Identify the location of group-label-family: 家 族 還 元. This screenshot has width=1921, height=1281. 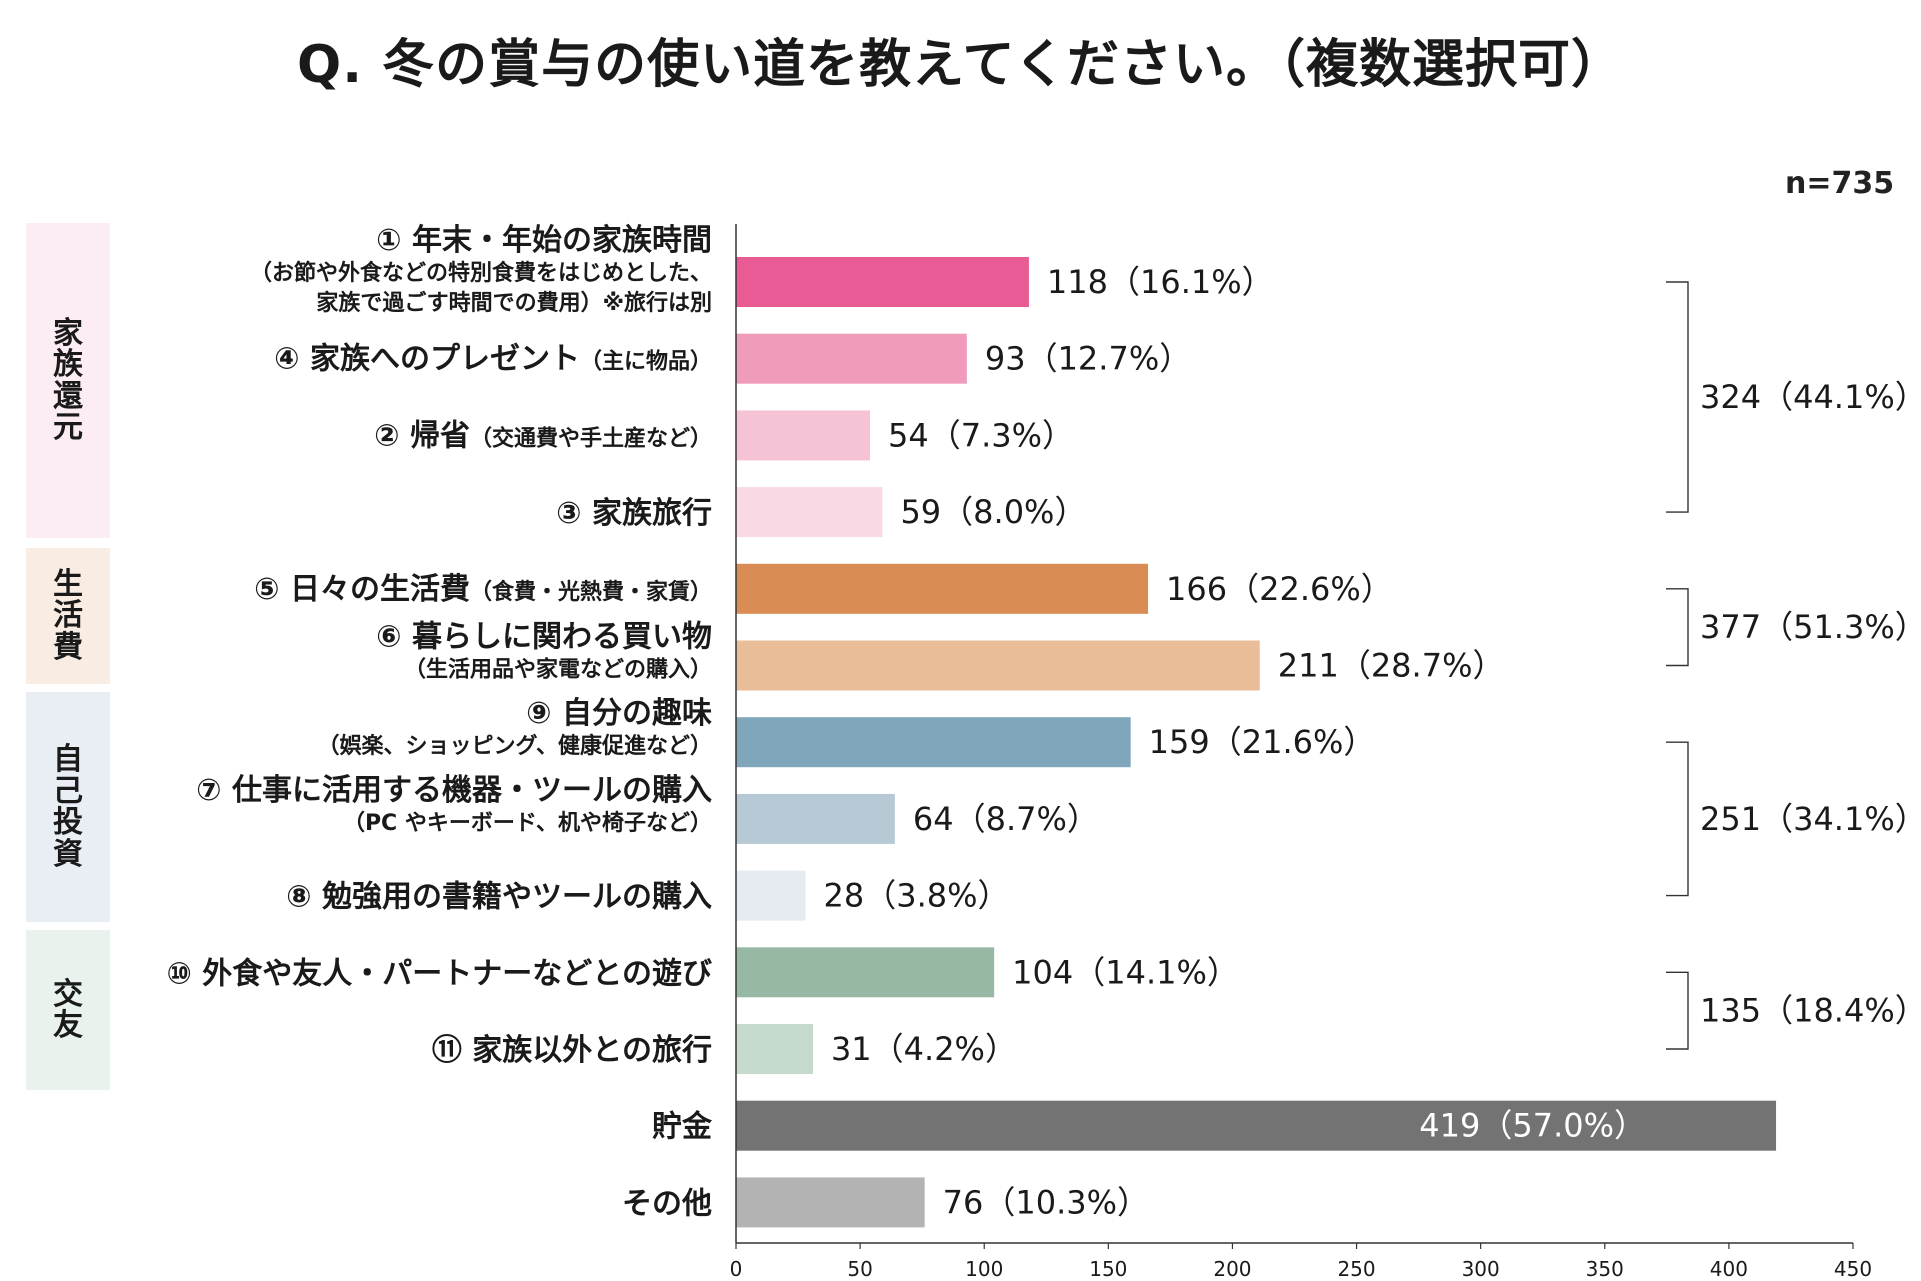
(68, 380).